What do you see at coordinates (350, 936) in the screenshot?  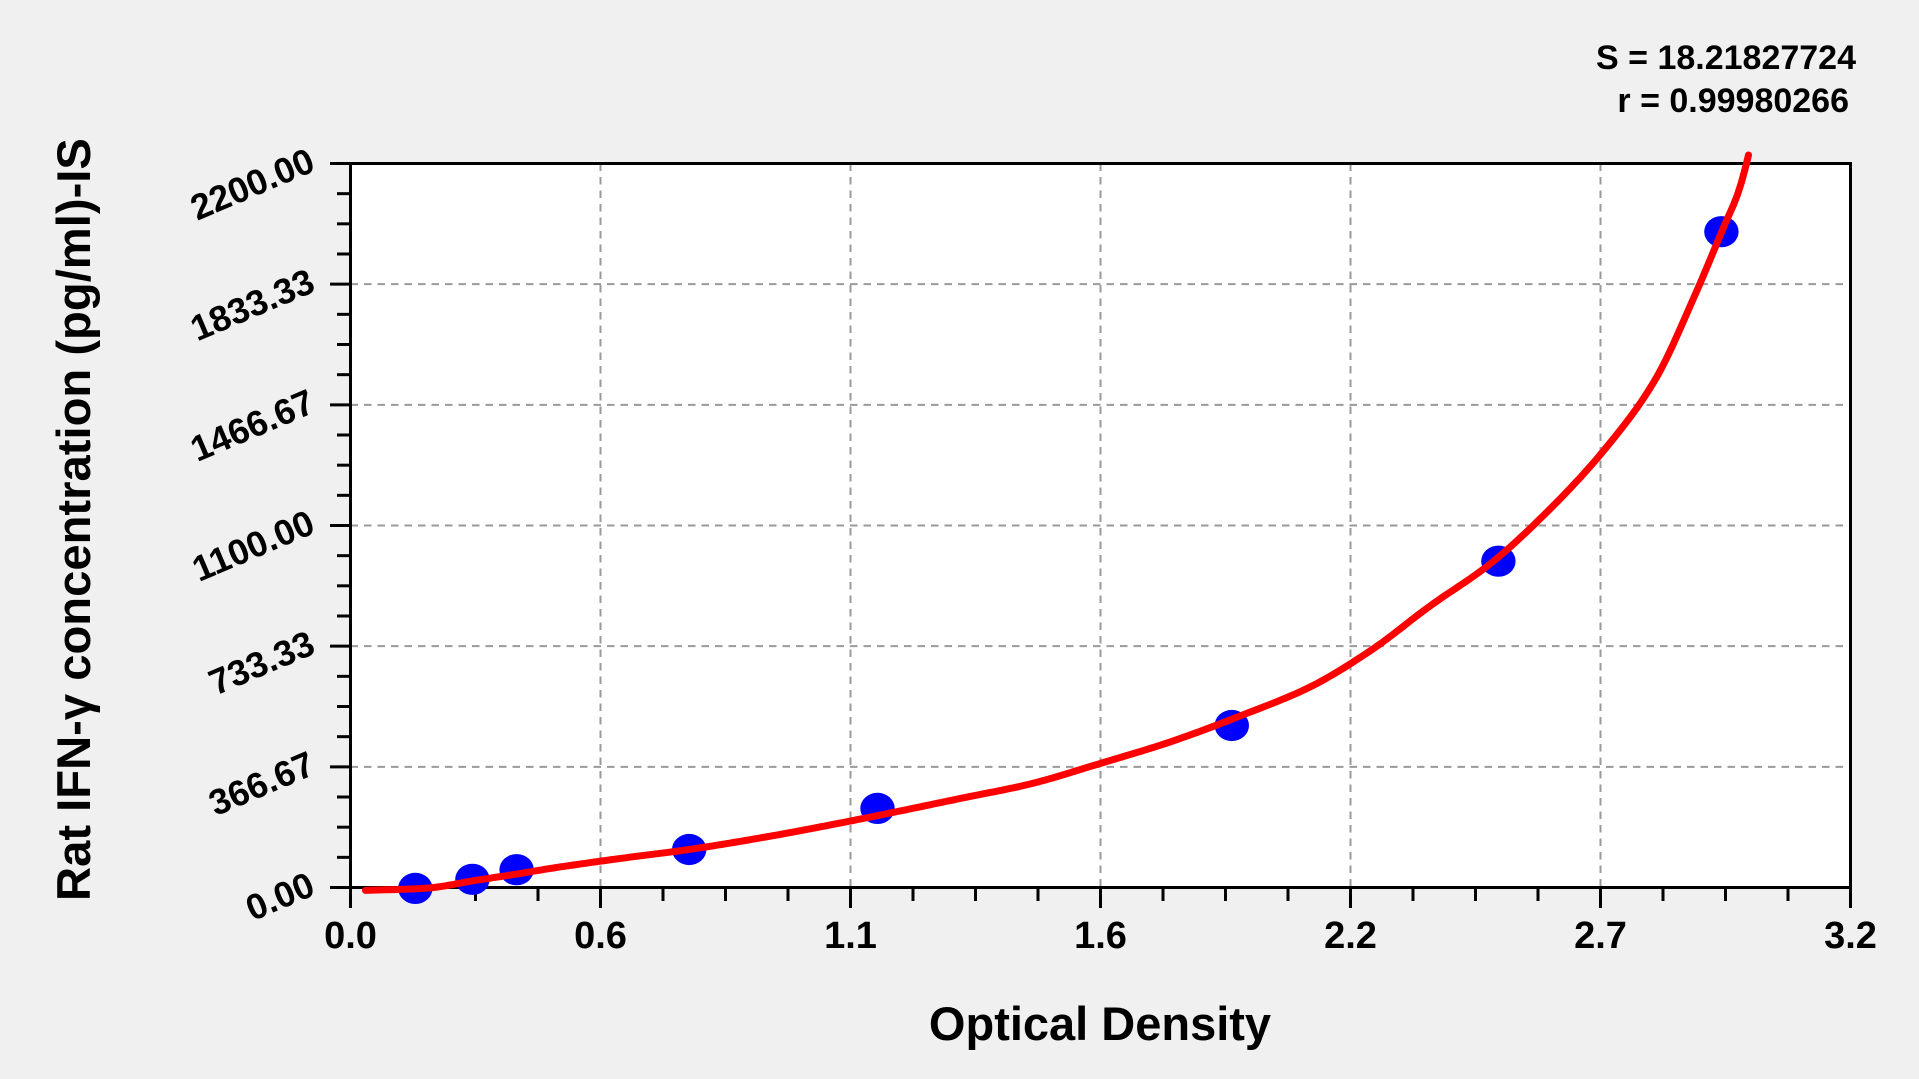 I see `svg-text: 0.0` at bounding box center [350, 936].